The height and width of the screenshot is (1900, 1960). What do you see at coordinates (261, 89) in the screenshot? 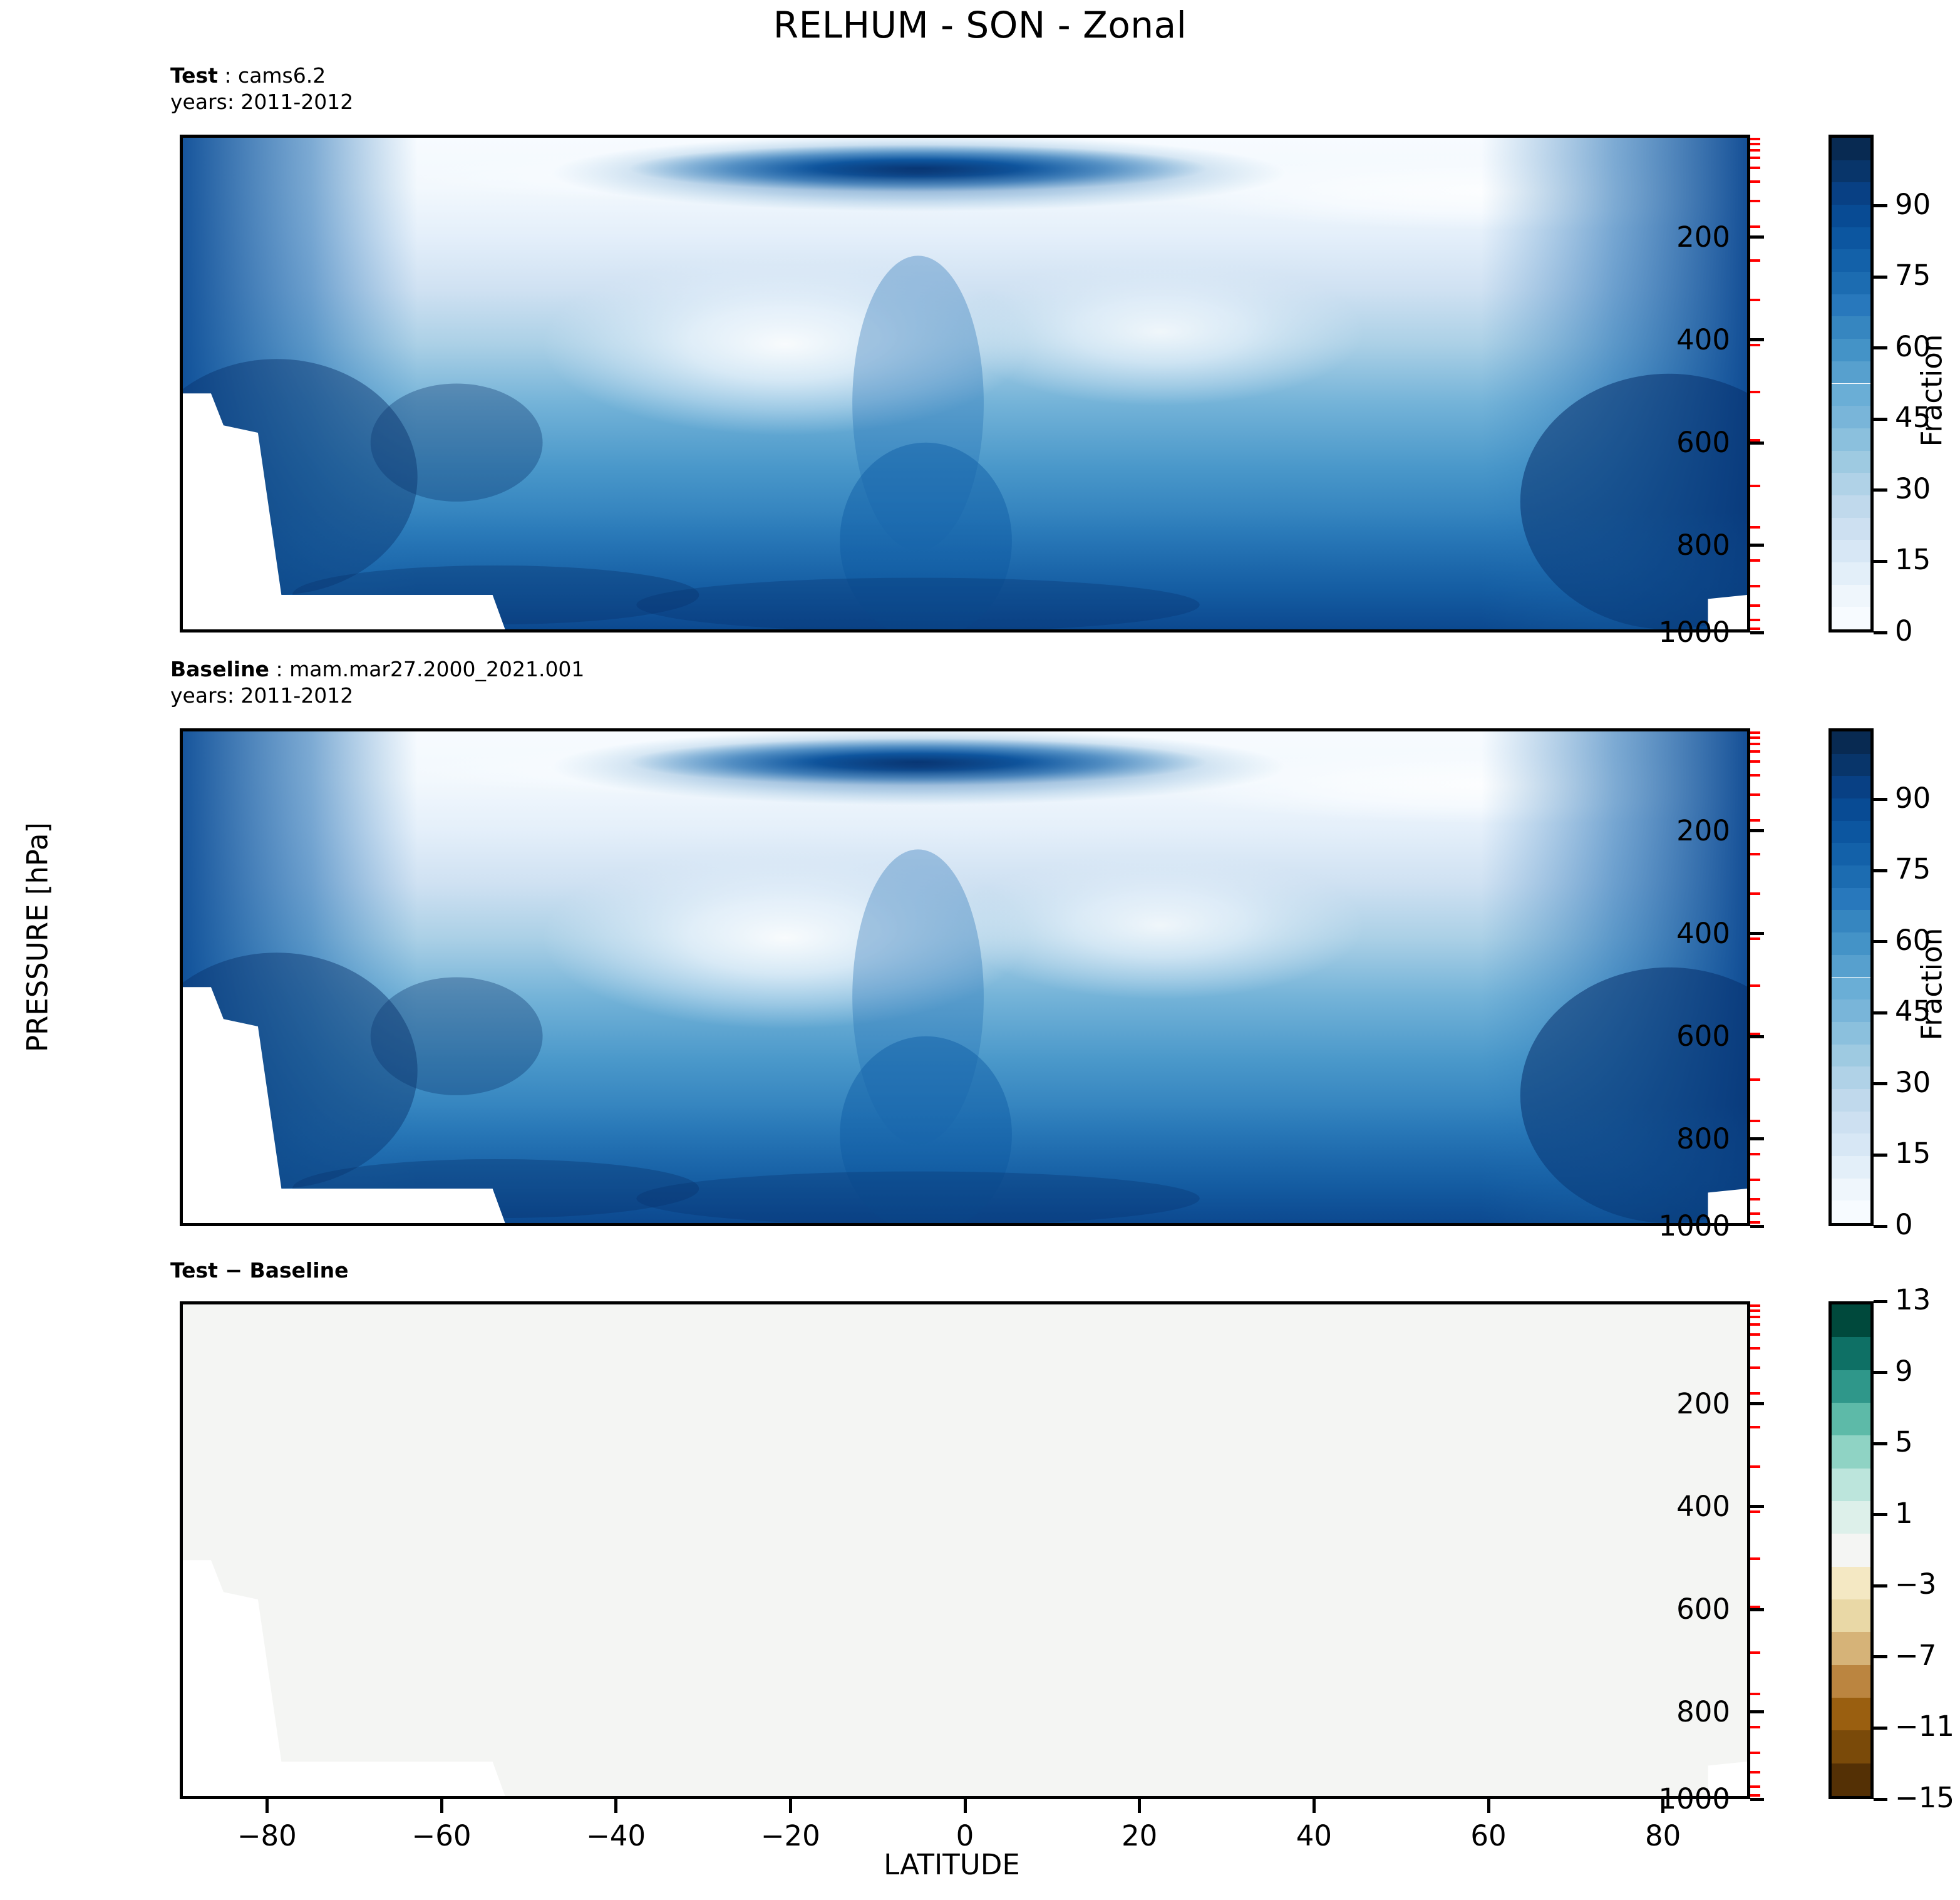
I see `panel-caption-test: Test : cams6.2 years: 2011-2012` at bounding box center [261, 89].